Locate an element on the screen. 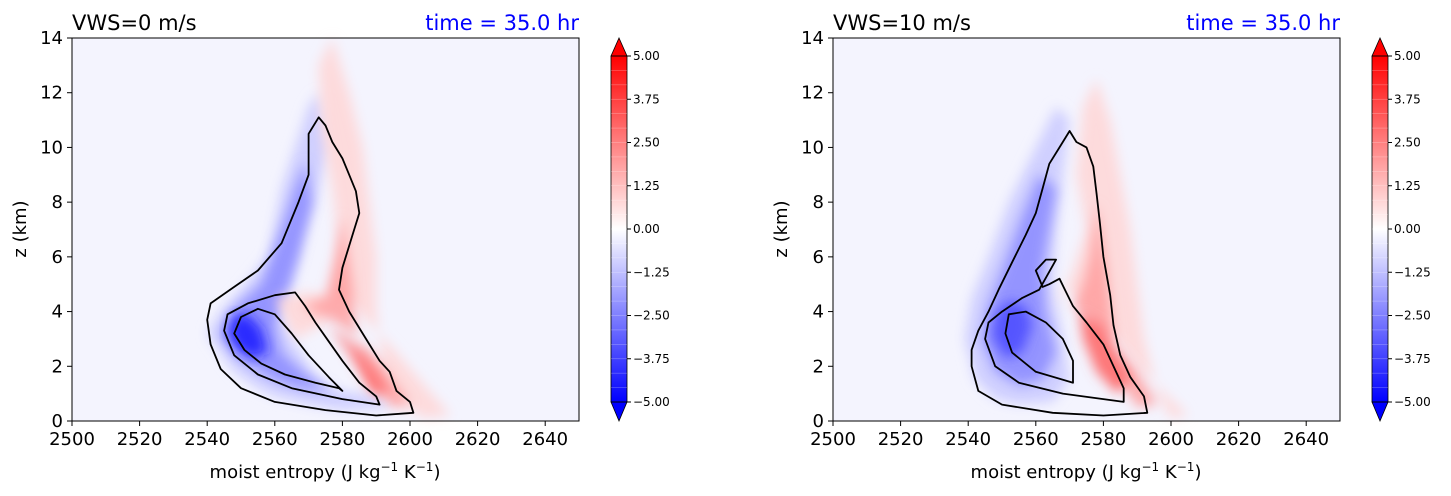 The height and width of the screenshot is (496, 1451). colorbar-tick-label-1-4: 0.00 is located at coordinates (1407, 229).